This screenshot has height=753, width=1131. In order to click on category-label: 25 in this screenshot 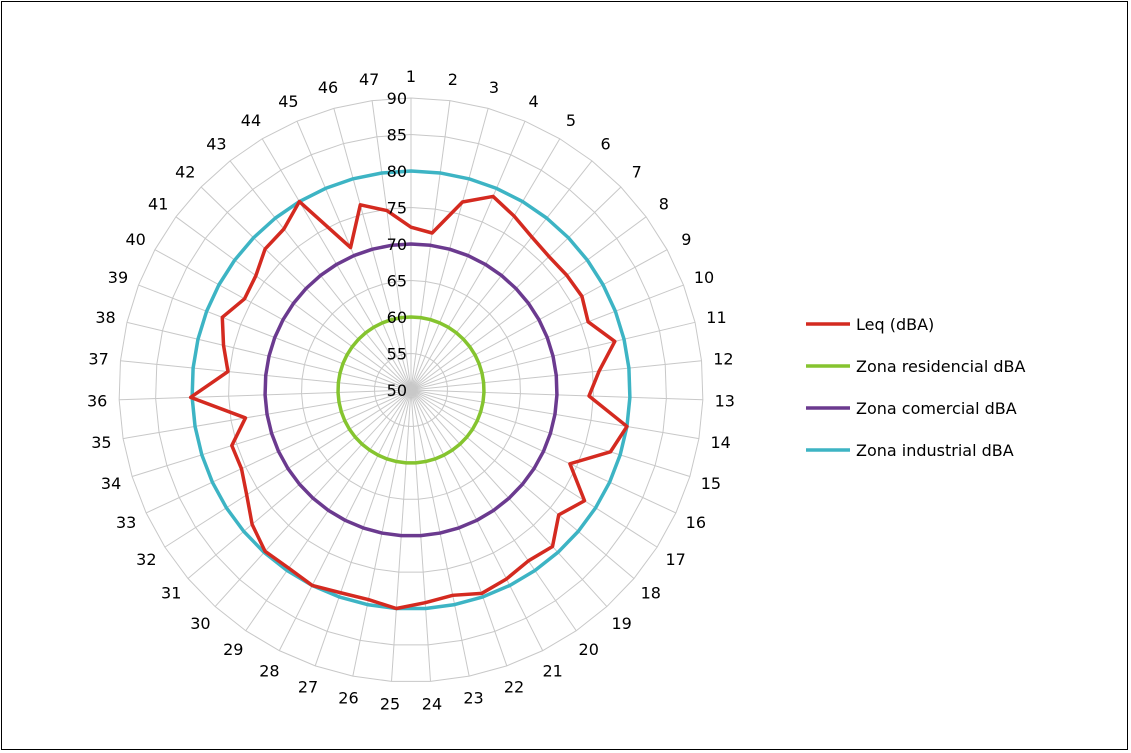, I will do `click(390, 703)`.